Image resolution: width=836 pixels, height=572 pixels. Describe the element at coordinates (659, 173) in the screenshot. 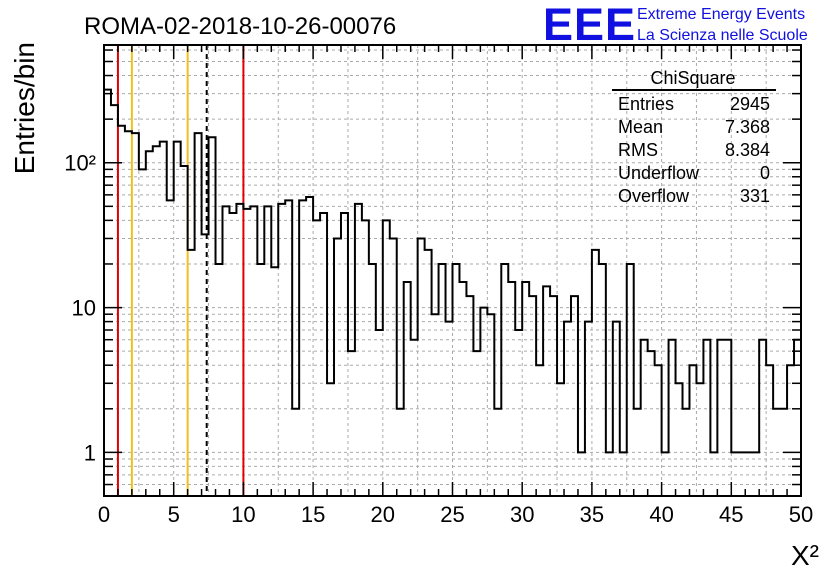

I see `stats-label-underflow: Underflow` at that location.